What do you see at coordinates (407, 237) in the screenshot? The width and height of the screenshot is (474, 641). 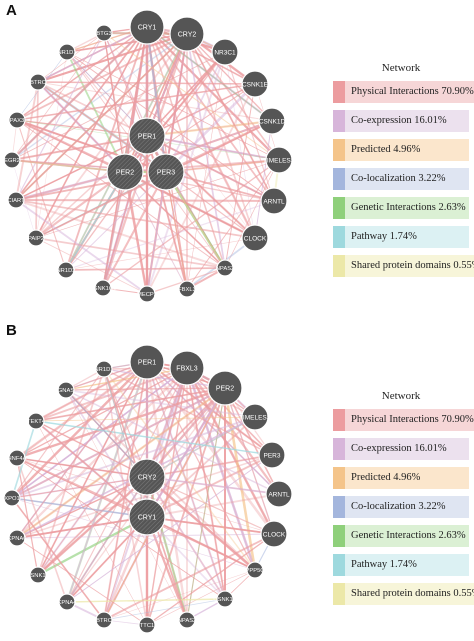 I see `legend-label: Pathway 1.74%` at bounding box center [407, 237].